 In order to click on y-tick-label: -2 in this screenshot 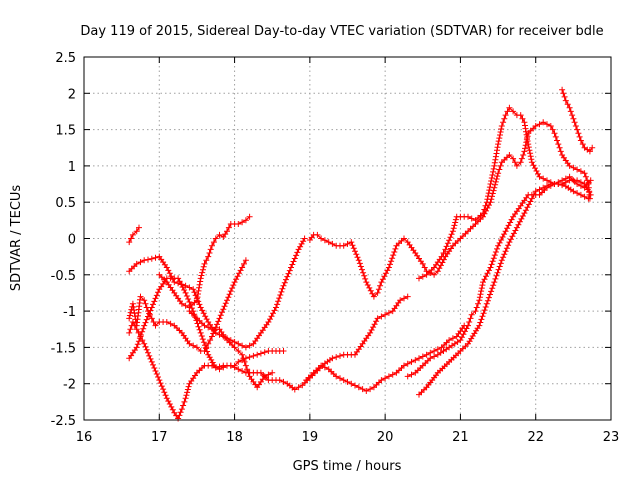, I will do `click(69, 385)`.